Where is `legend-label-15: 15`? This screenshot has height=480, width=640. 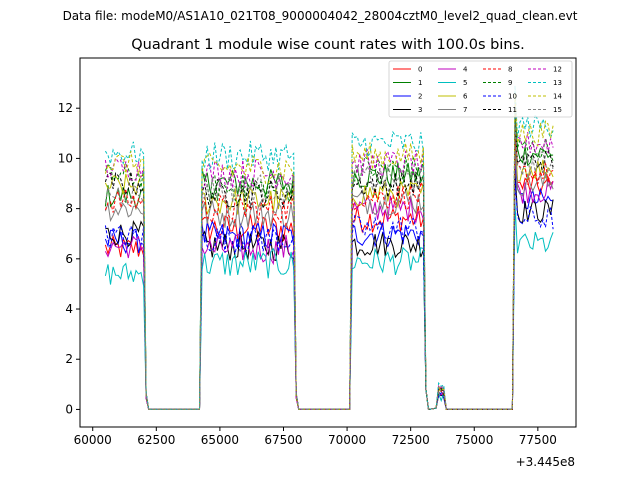 legend-label-15: 15 is located at coordinates (557, 110).